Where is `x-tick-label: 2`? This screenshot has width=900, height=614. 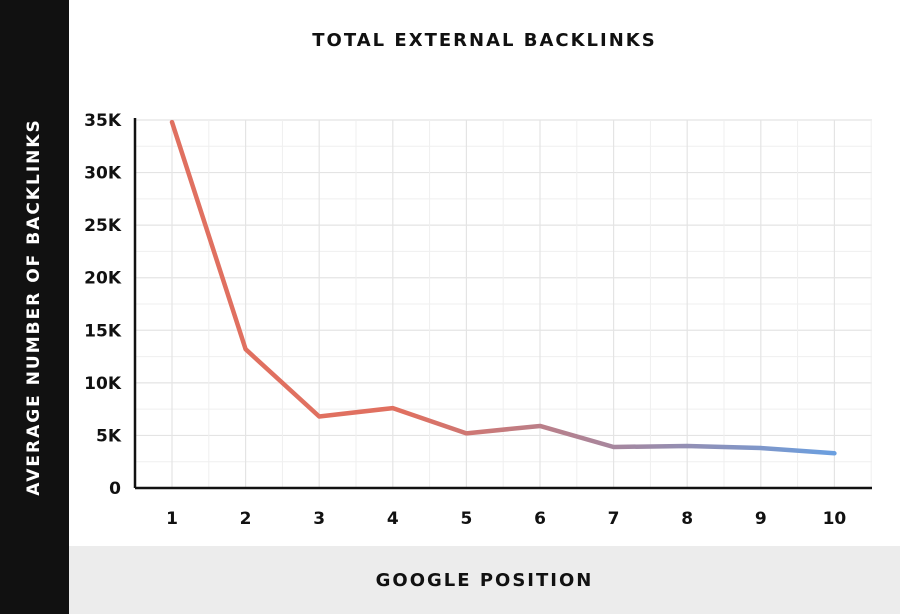
x-tick-label: 2 is located at coordinates (246, 519).